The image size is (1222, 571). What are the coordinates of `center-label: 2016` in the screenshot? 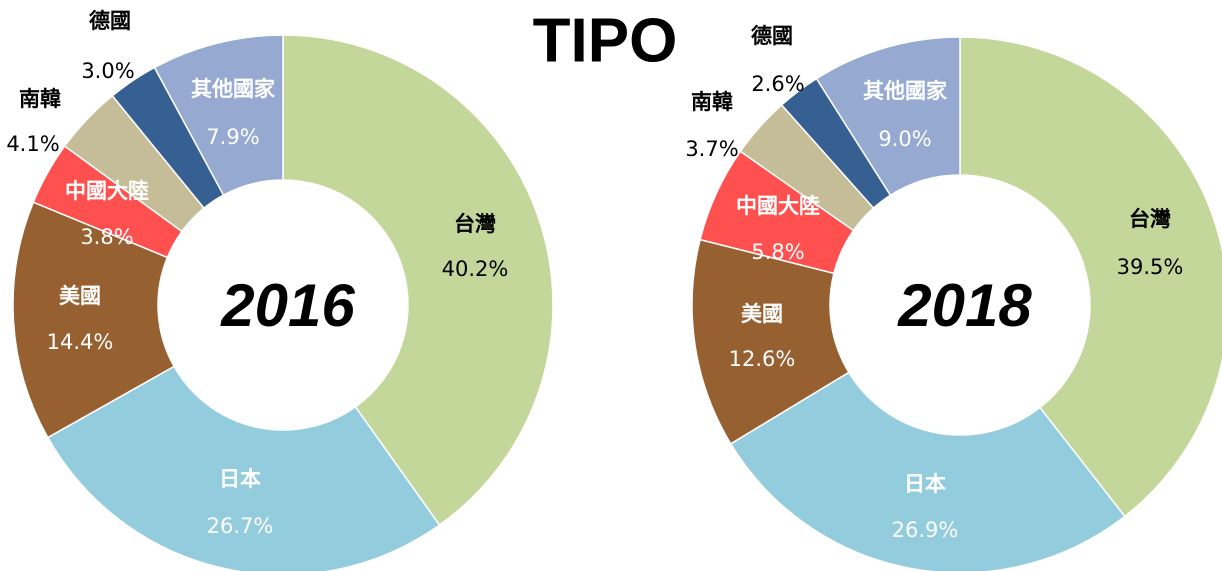 It's located at (287, 305).